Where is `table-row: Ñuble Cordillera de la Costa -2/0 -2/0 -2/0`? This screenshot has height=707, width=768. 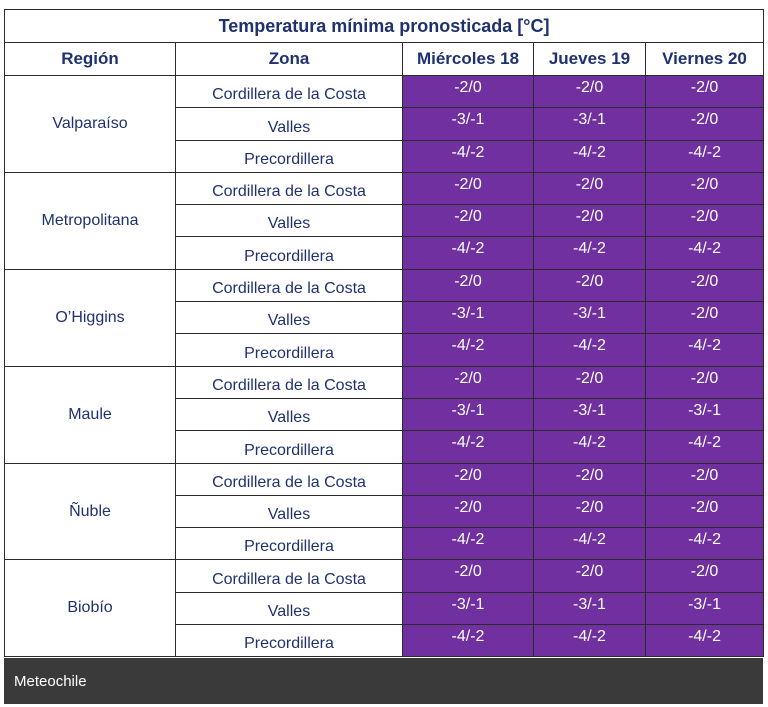 table-row: Ñuble Cordillera de la Costa -2/0 -2/0 -2/0 is located at coordinates (384, 511).